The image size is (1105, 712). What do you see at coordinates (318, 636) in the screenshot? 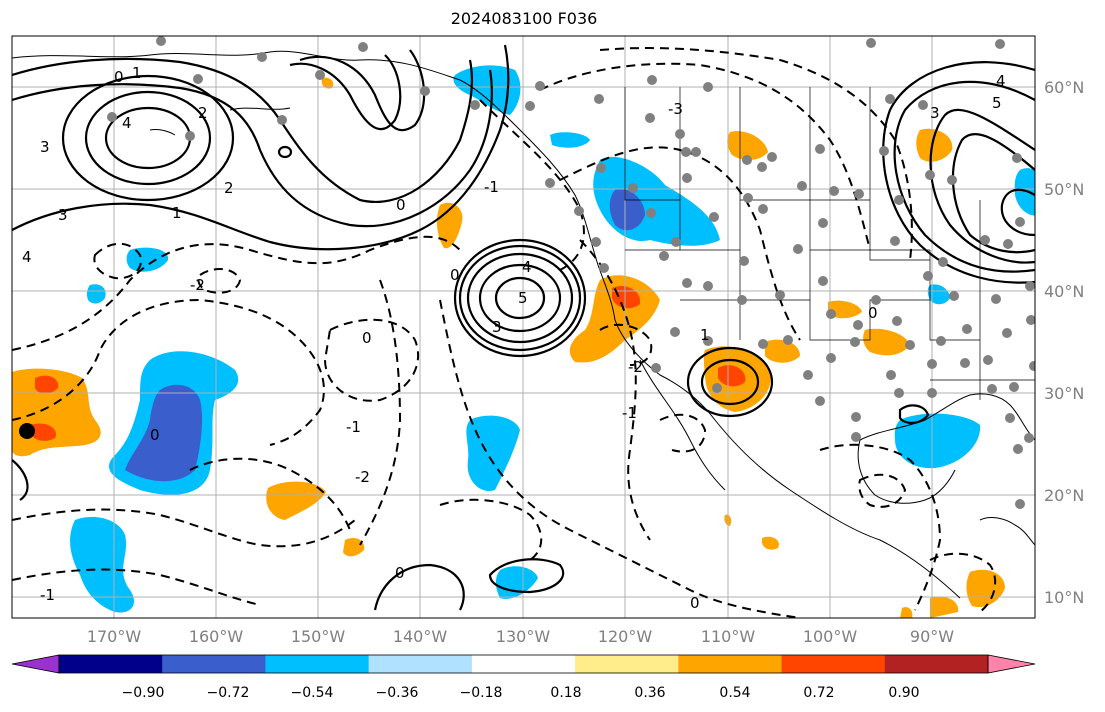
I see `lon-label: 150°W` at bounding box center [318, 636].